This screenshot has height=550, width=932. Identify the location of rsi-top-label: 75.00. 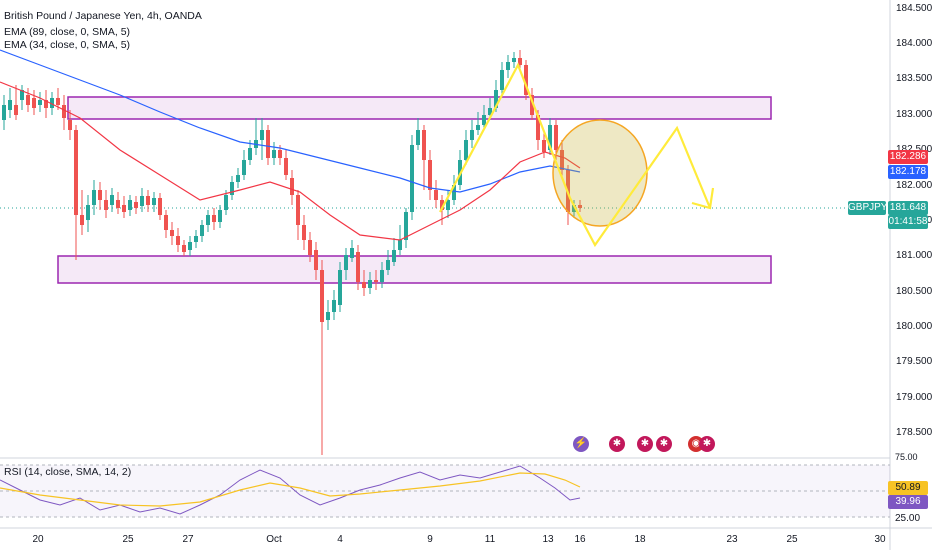
(906, 457).